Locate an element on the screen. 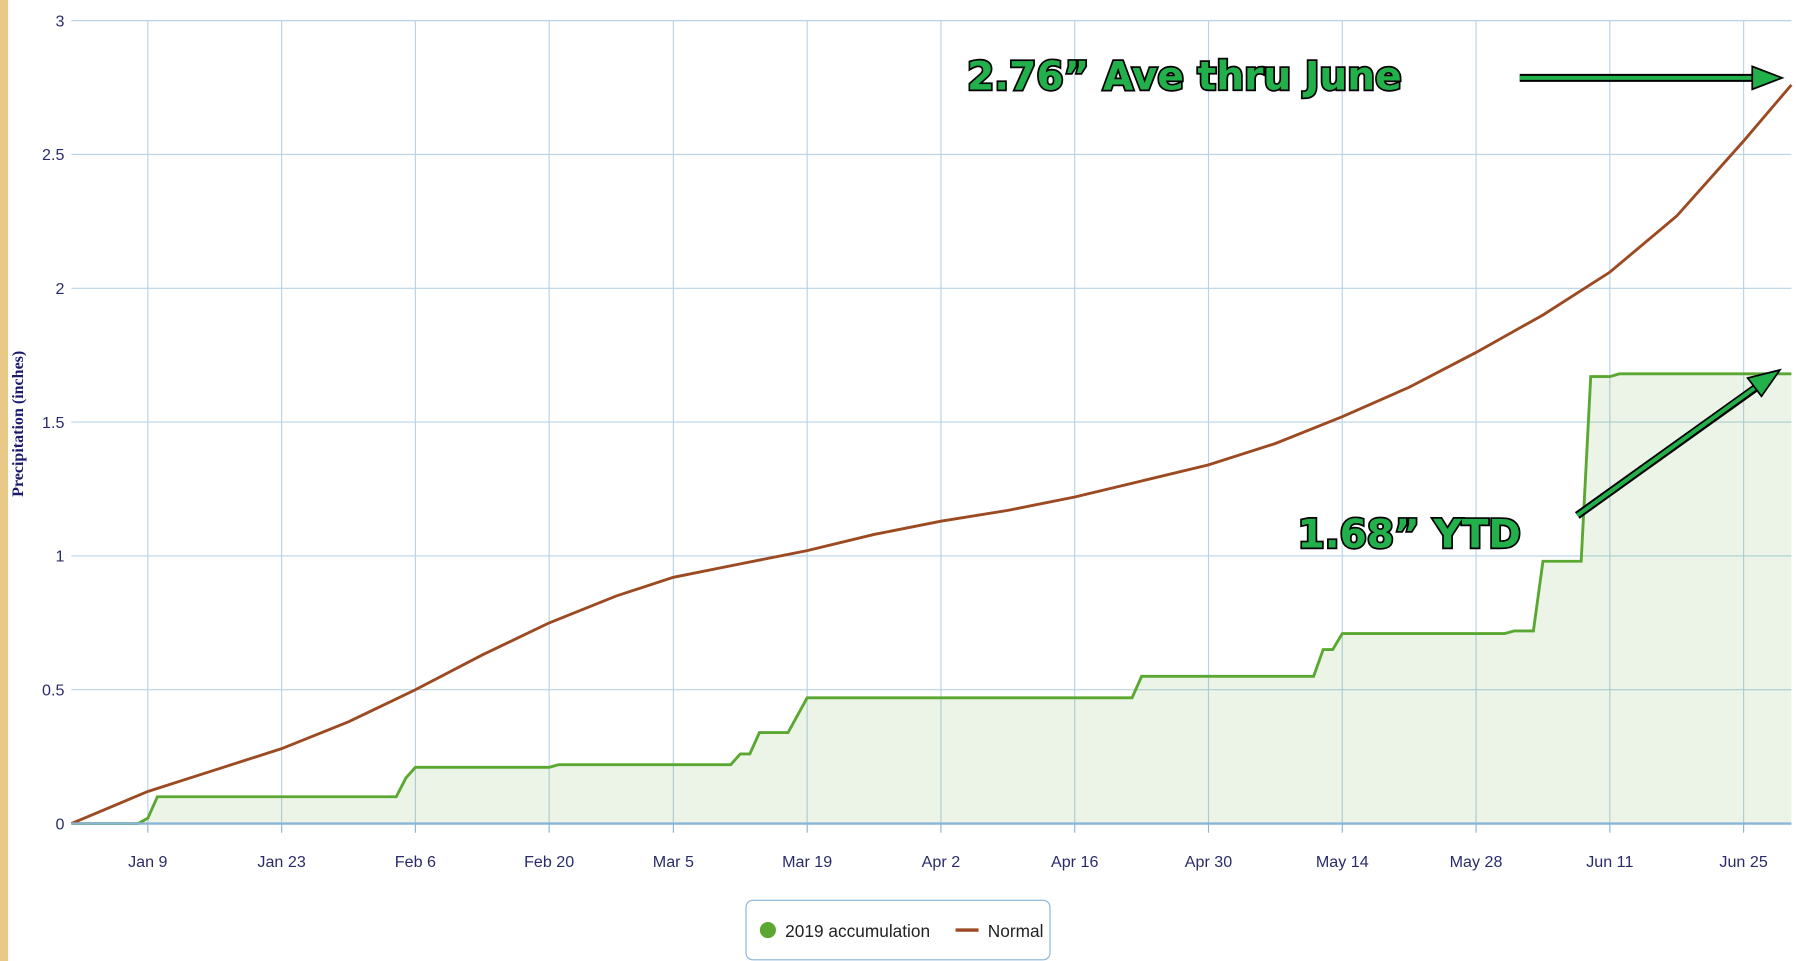 This screenshot has width=1796, height=961. legend-box is located at coordinates (898, 930).